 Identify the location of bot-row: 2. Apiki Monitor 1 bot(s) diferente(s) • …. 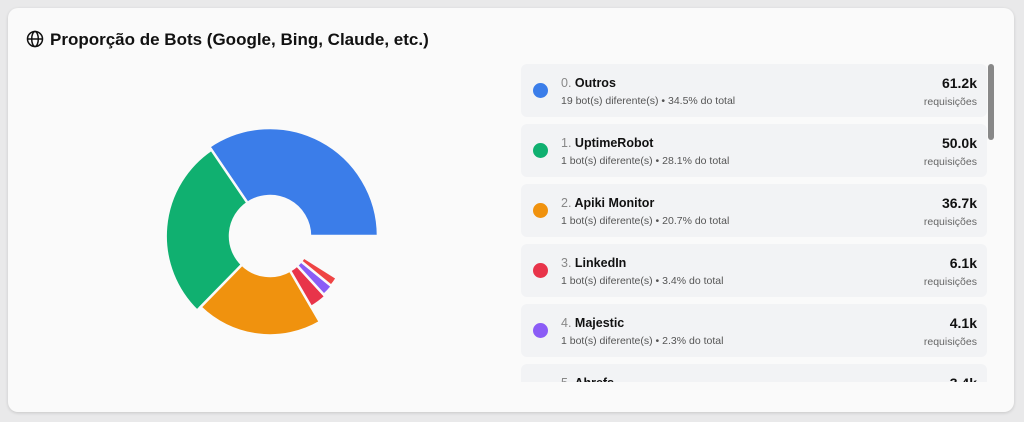
(754, 210).